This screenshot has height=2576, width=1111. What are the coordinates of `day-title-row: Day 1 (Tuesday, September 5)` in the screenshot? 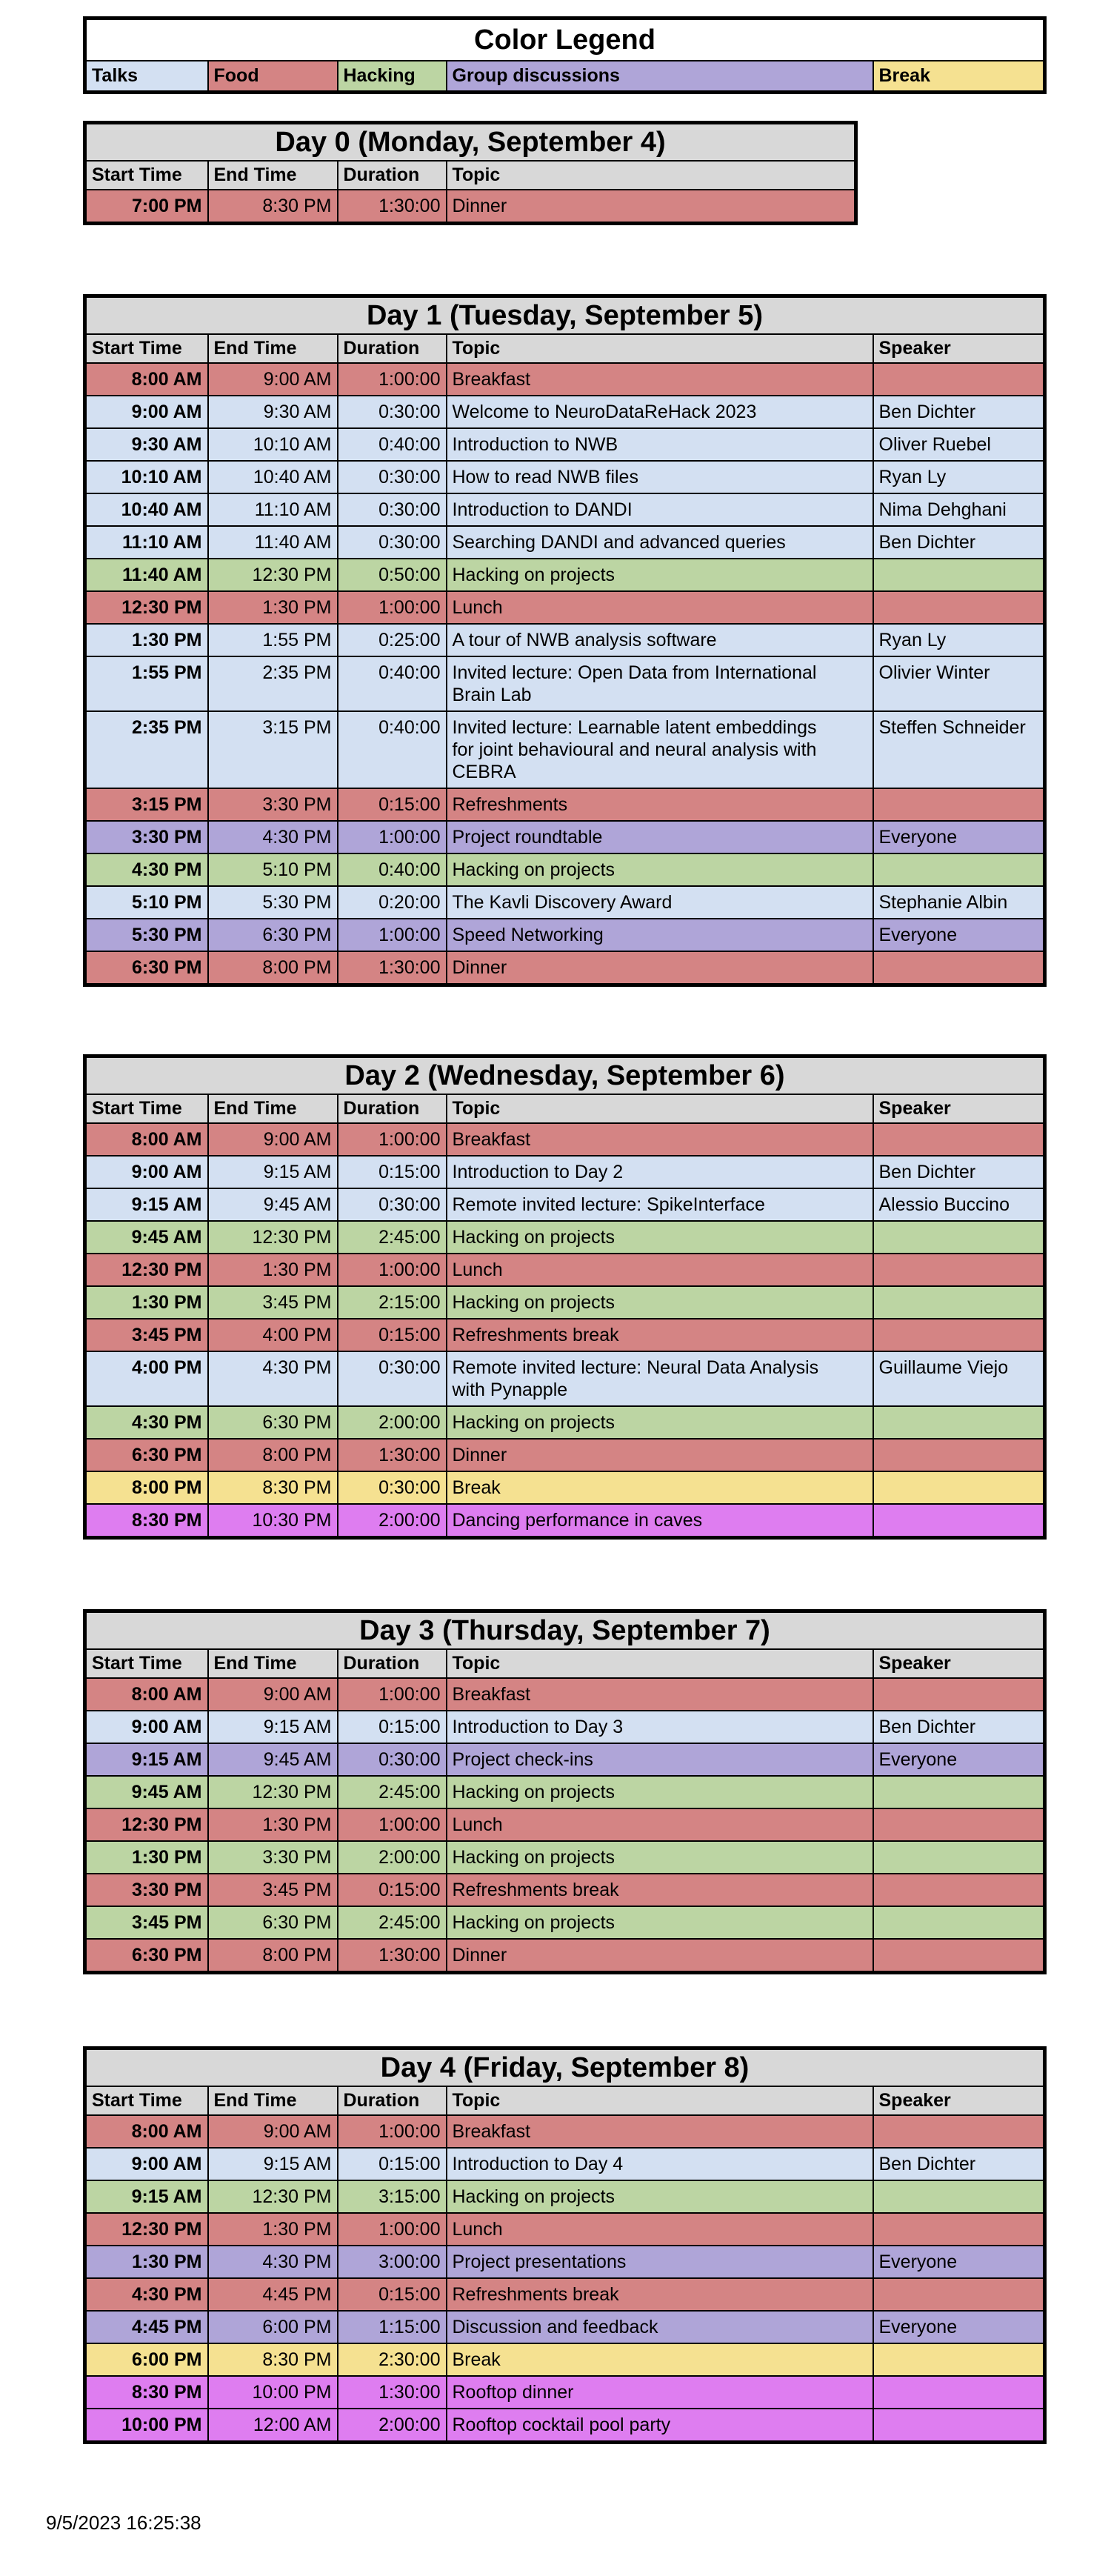 It's located at (565, 315).